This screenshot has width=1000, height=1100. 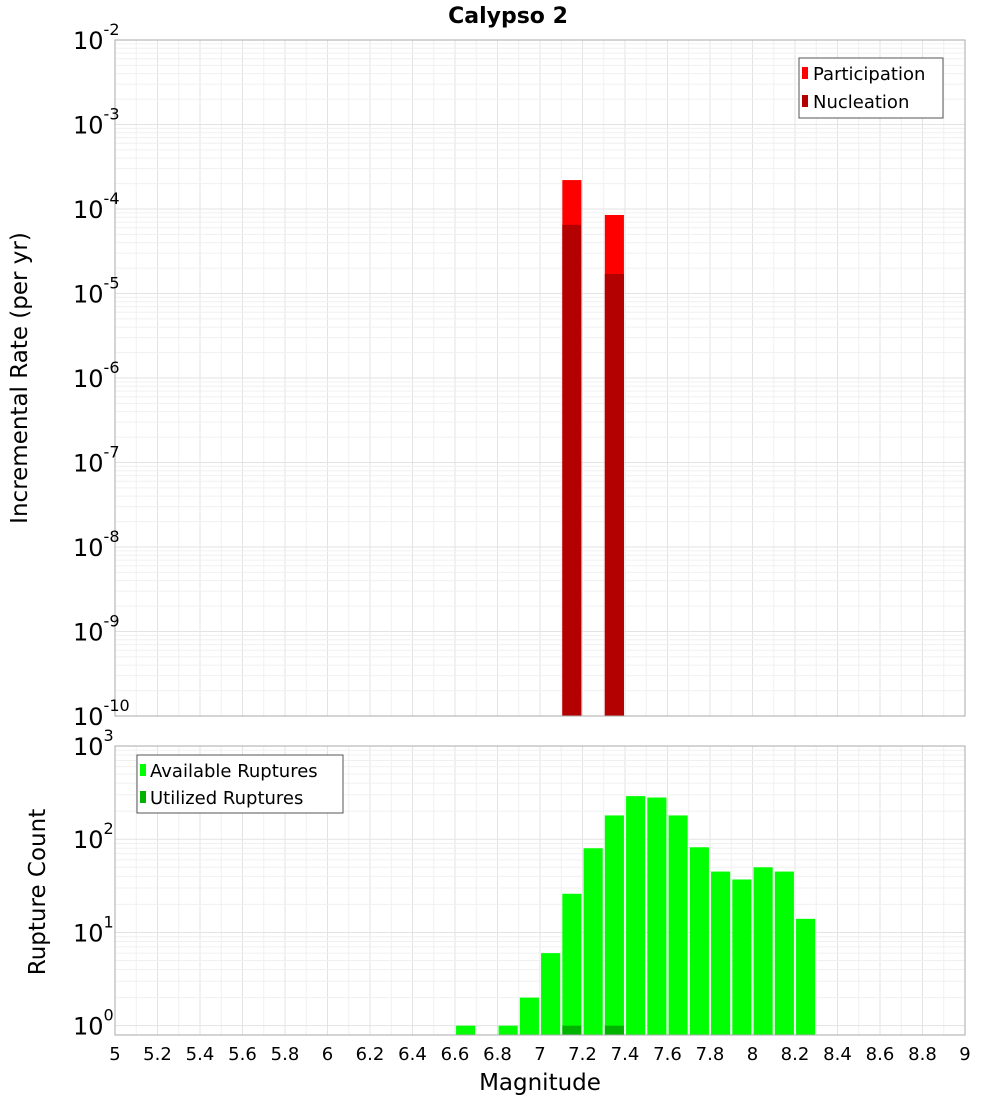 What do you see at coordinates (200, 1054) in the screenshot?
I see `x-tick-label: 5.4` at bounding box center [200, 1054].